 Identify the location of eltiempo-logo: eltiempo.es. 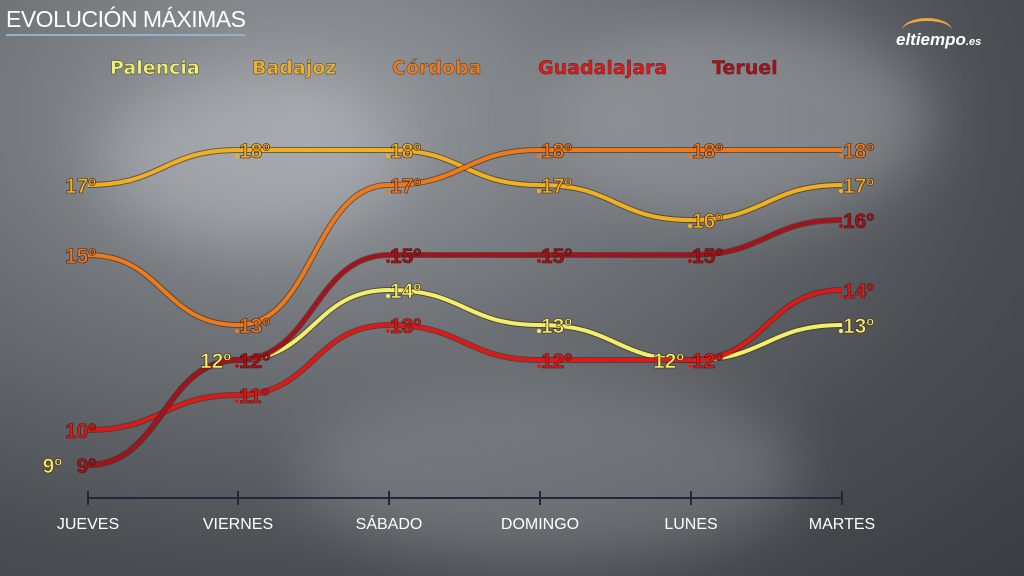
(939, 34).